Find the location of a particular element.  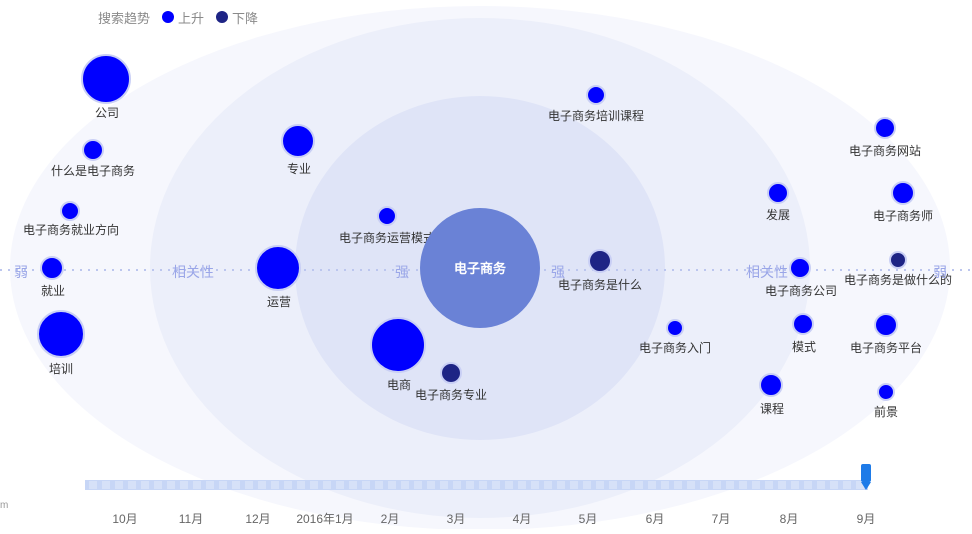

keyword-bubble: 电子商务专业 is located at coordinates (451, 382).